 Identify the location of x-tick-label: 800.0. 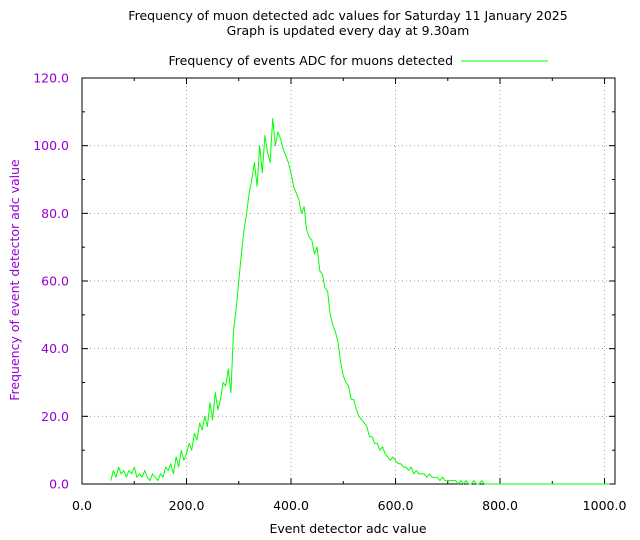
(500, 505).